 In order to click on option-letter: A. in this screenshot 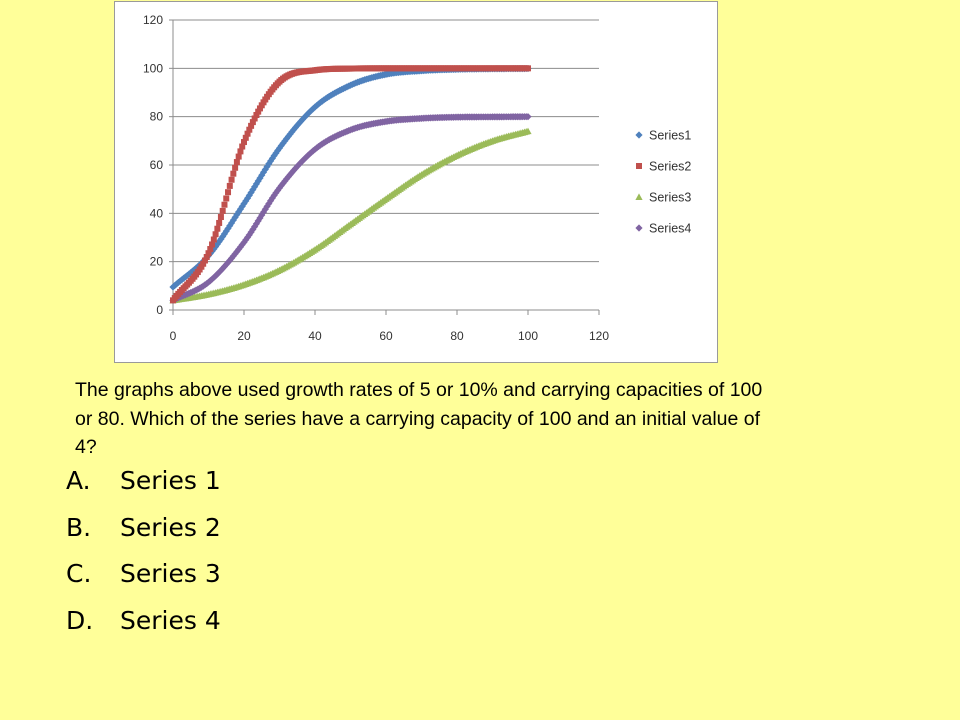, I will do `click(78, 480)`.